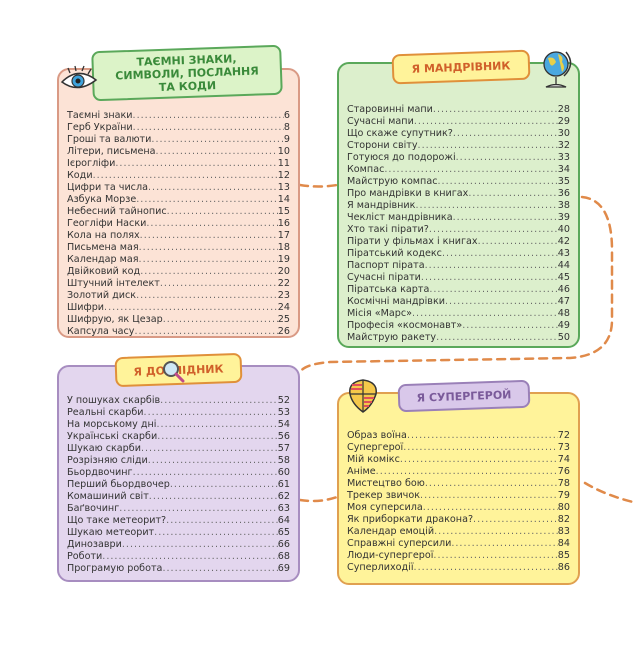 Image resolution: width=633 pixels, height=650 pixels. Describe the element at coordinates (178, 248) in the screenshot. I see `toc-entry: Письмена мая 18` at that location.